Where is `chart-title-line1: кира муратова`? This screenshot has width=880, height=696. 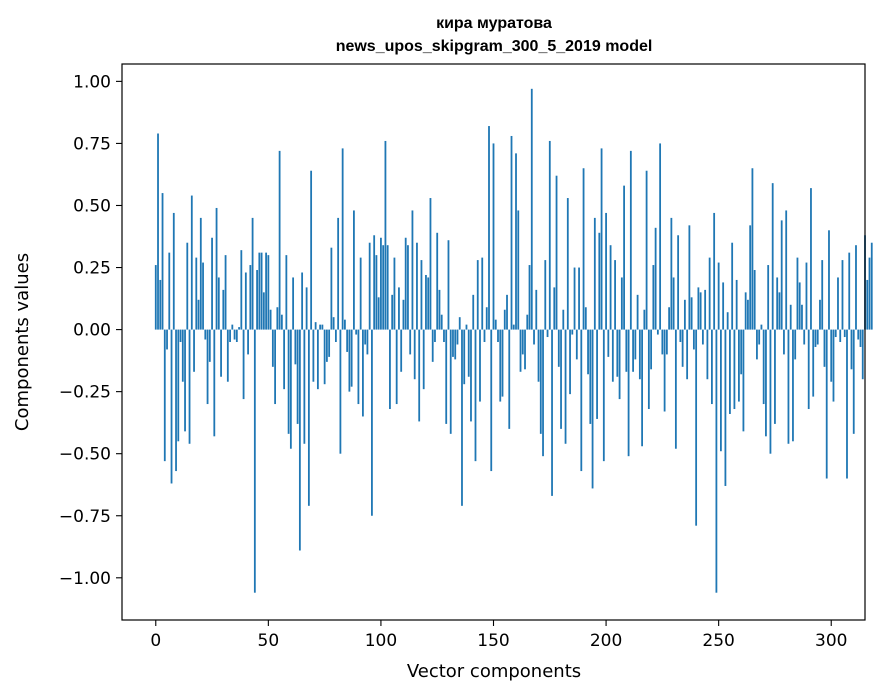
chart-title-line1: кира муратова is located at coordinates (494, 23).